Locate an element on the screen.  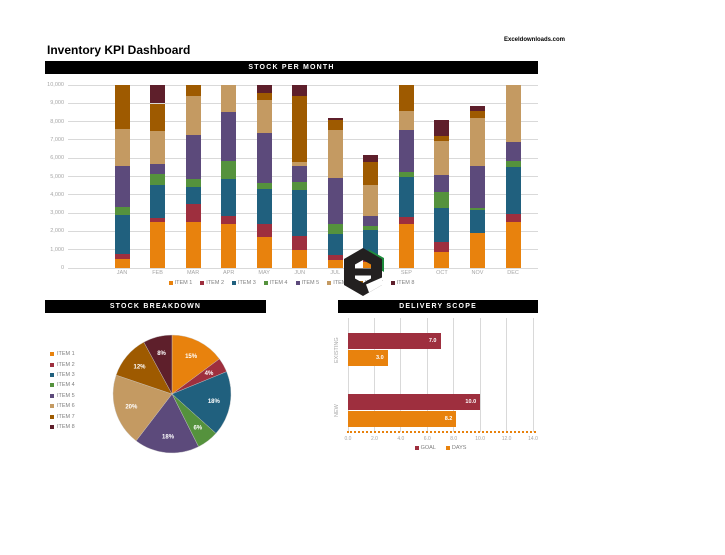
y-axis-tick-label: 3,000 is located at coordinates (57, 213).